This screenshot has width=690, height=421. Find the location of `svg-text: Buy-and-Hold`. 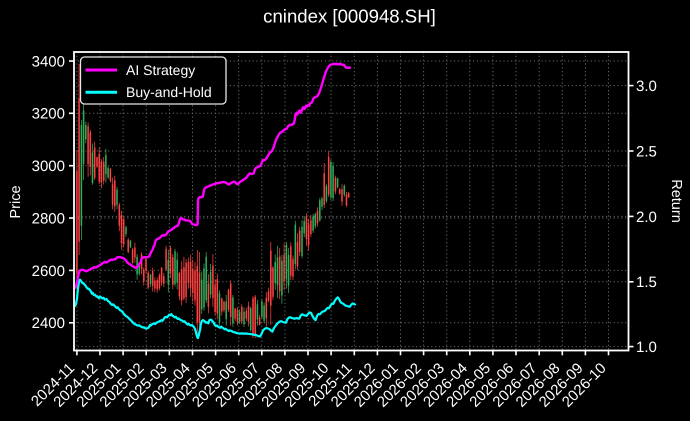

svg-text: Buy-and-Hold is located at coordinates (169, 92).